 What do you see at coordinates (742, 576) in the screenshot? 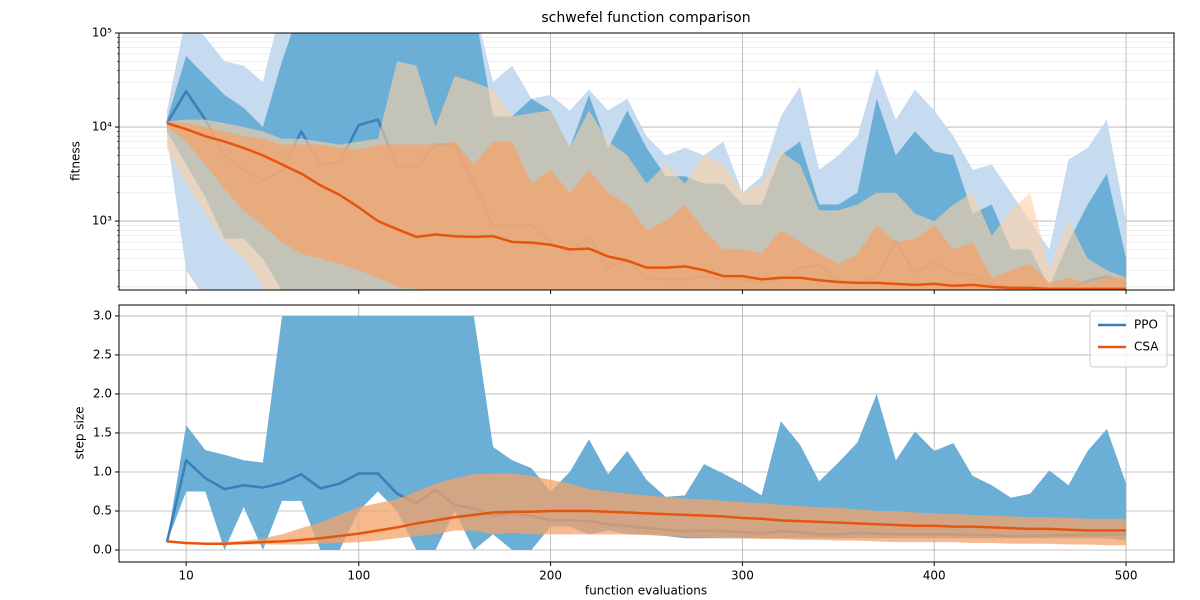
I see `x-tick-label: 300` at bounding box center [742, 576].